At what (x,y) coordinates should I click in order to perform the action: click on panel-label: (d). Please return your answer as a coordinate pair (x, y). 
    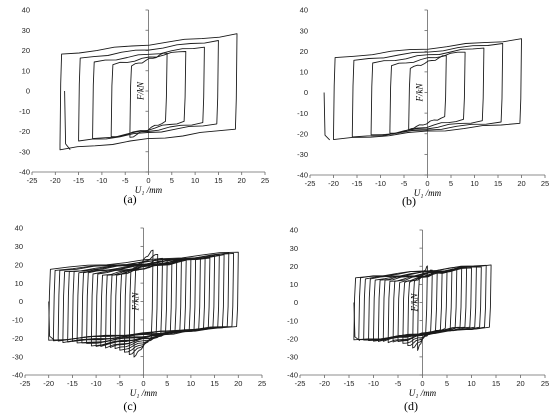
    Looking at the image, I should click on (411, 406).